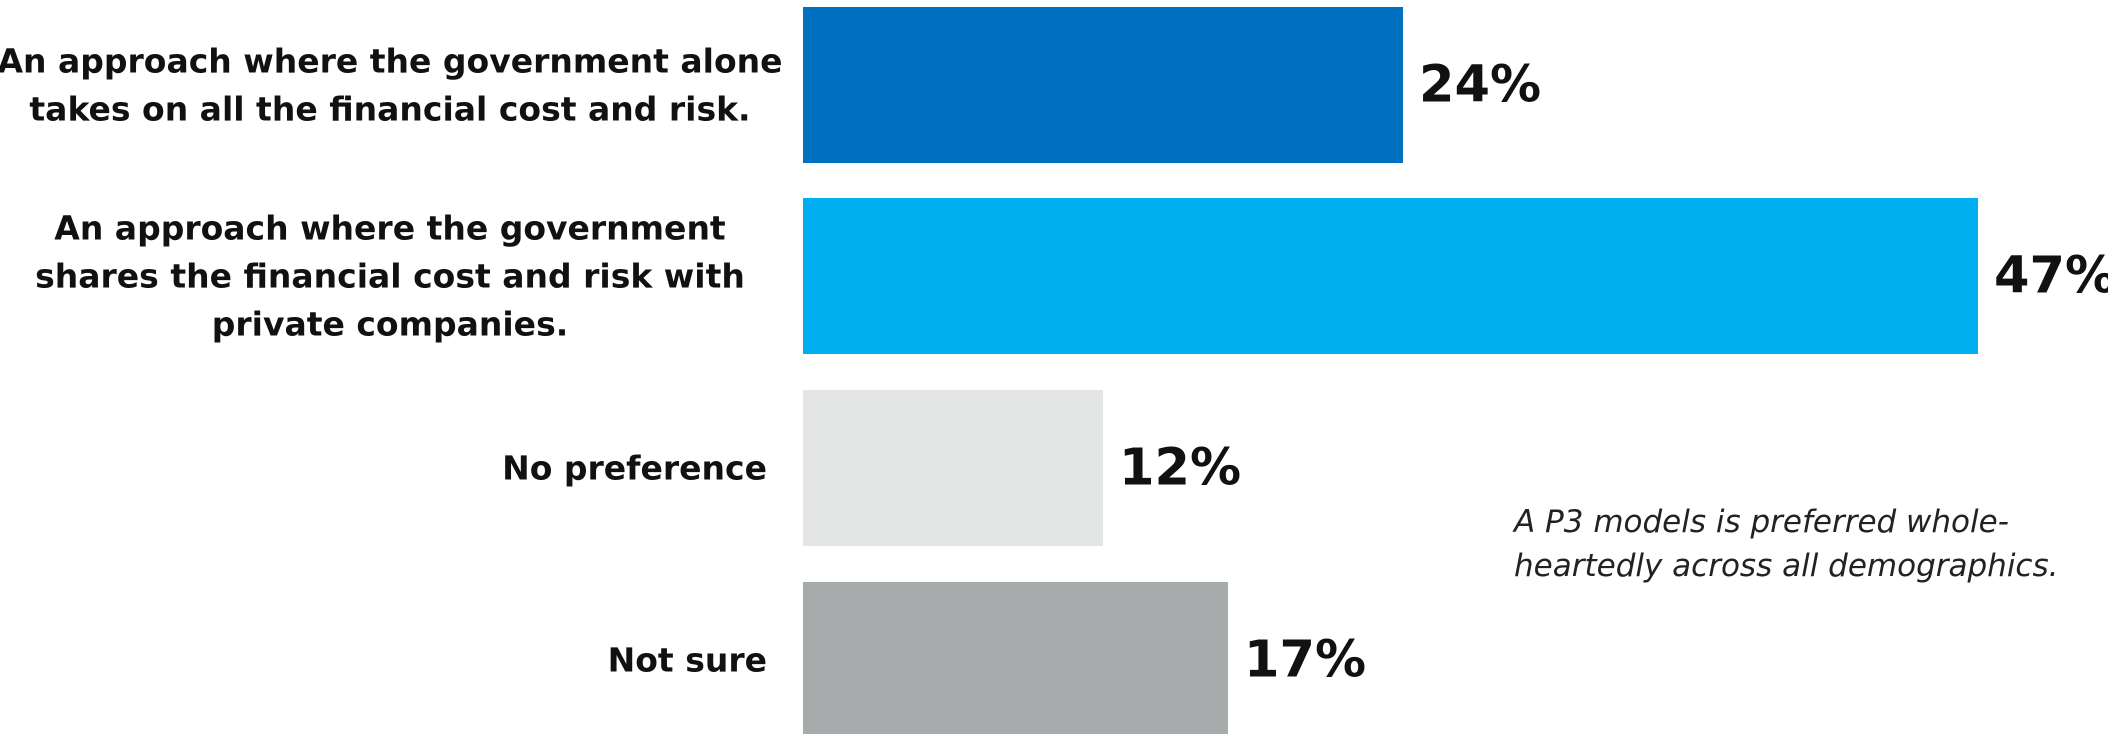 This screenshot has height=734, width=2108. Describe the element at coordinates (634, 468) in the screenshot. I see `category-label-3: No preference` at that location.